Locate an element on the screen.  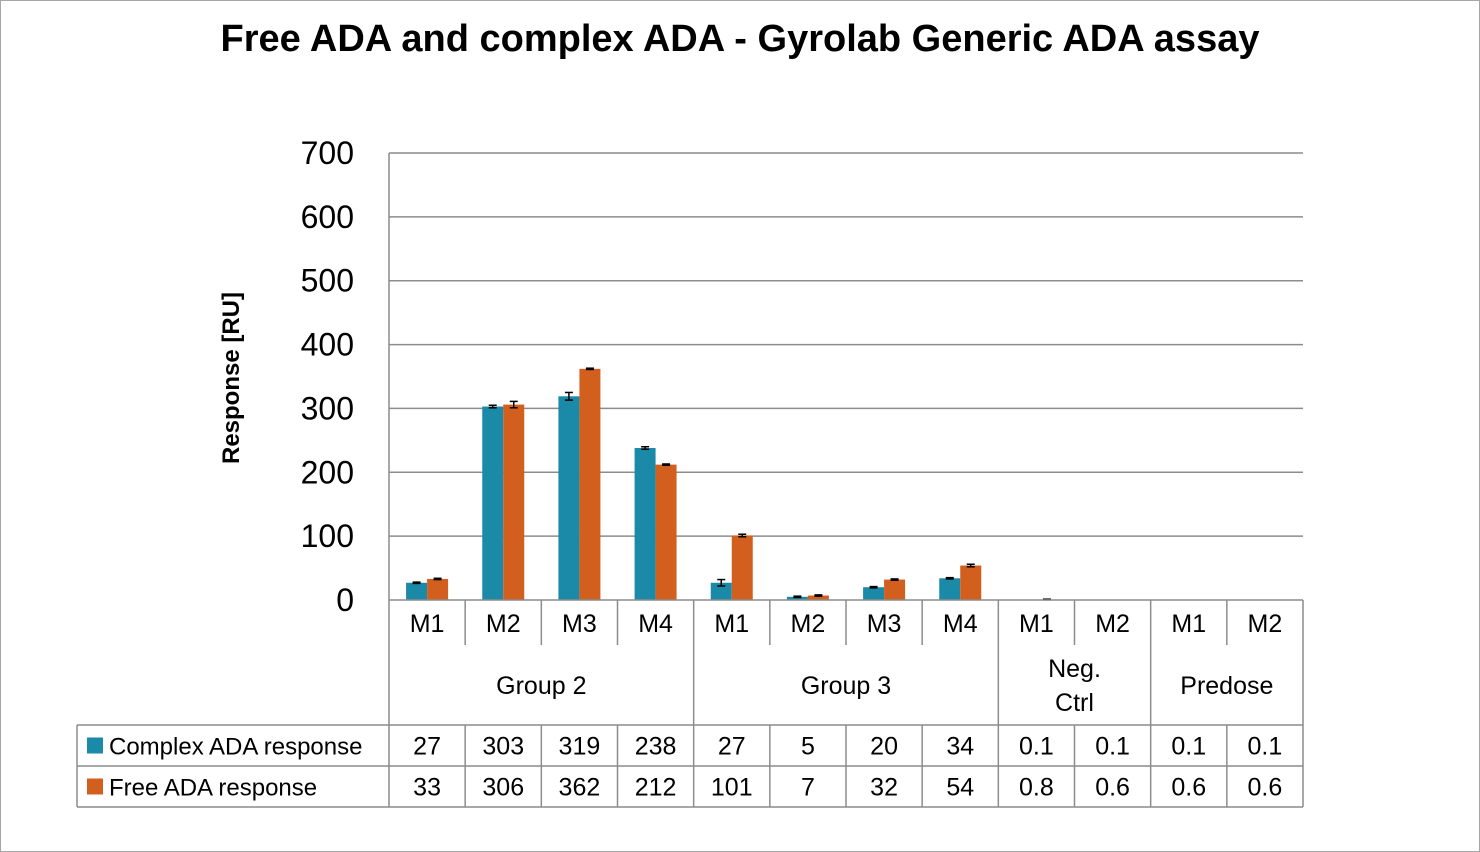
data-table-value: 303 is located at coordinates (503, 747).